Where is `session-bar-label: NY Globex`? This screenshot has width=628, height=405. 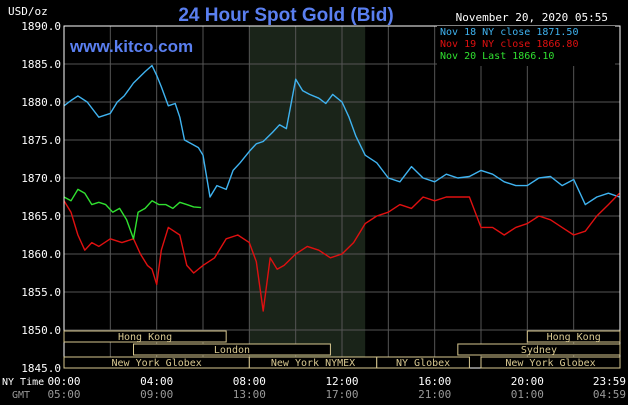
session-bar-label: NY Globex is located at coordinates (423, 363).